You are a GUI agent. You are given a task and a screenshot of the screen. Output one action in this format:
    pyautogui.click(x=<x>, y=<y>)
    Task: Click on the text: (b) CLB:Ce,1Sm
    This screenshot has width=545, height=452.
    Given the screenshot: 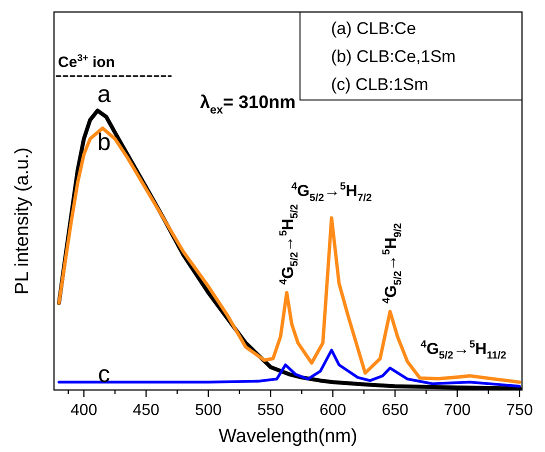 What is the action you would take?
    pyautogui.click(x=393, y=56)
    